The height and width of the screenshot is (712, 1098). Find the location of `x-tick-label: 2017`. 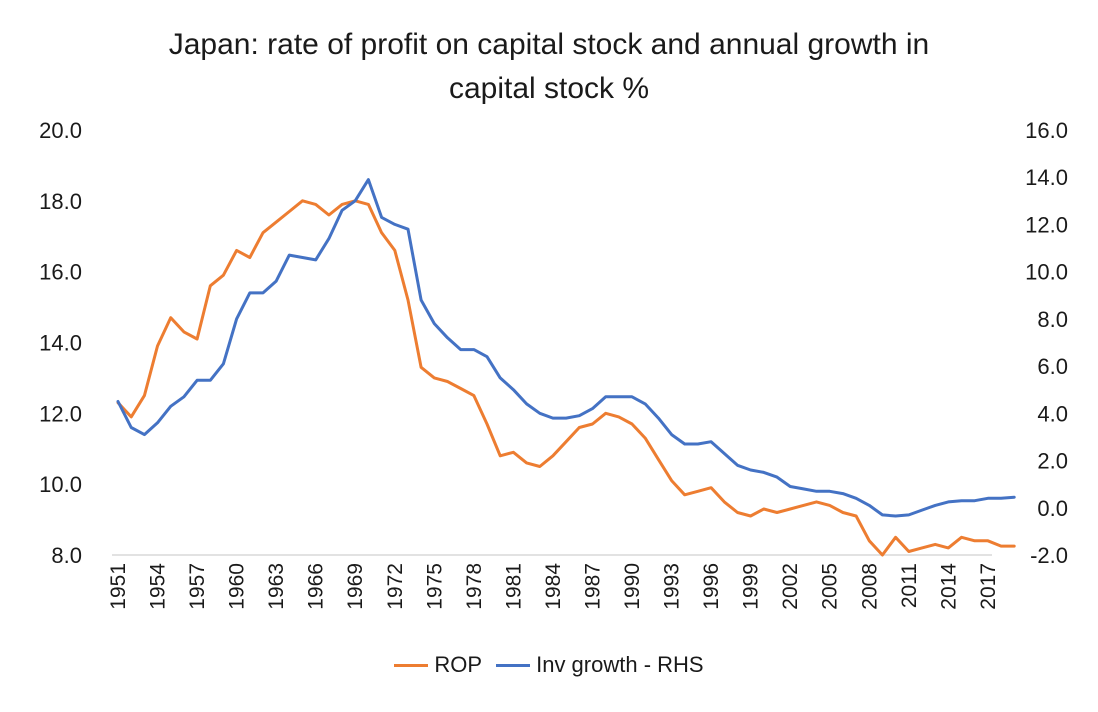

x-tick-label: 2017 is located at coordinates (988, 586).